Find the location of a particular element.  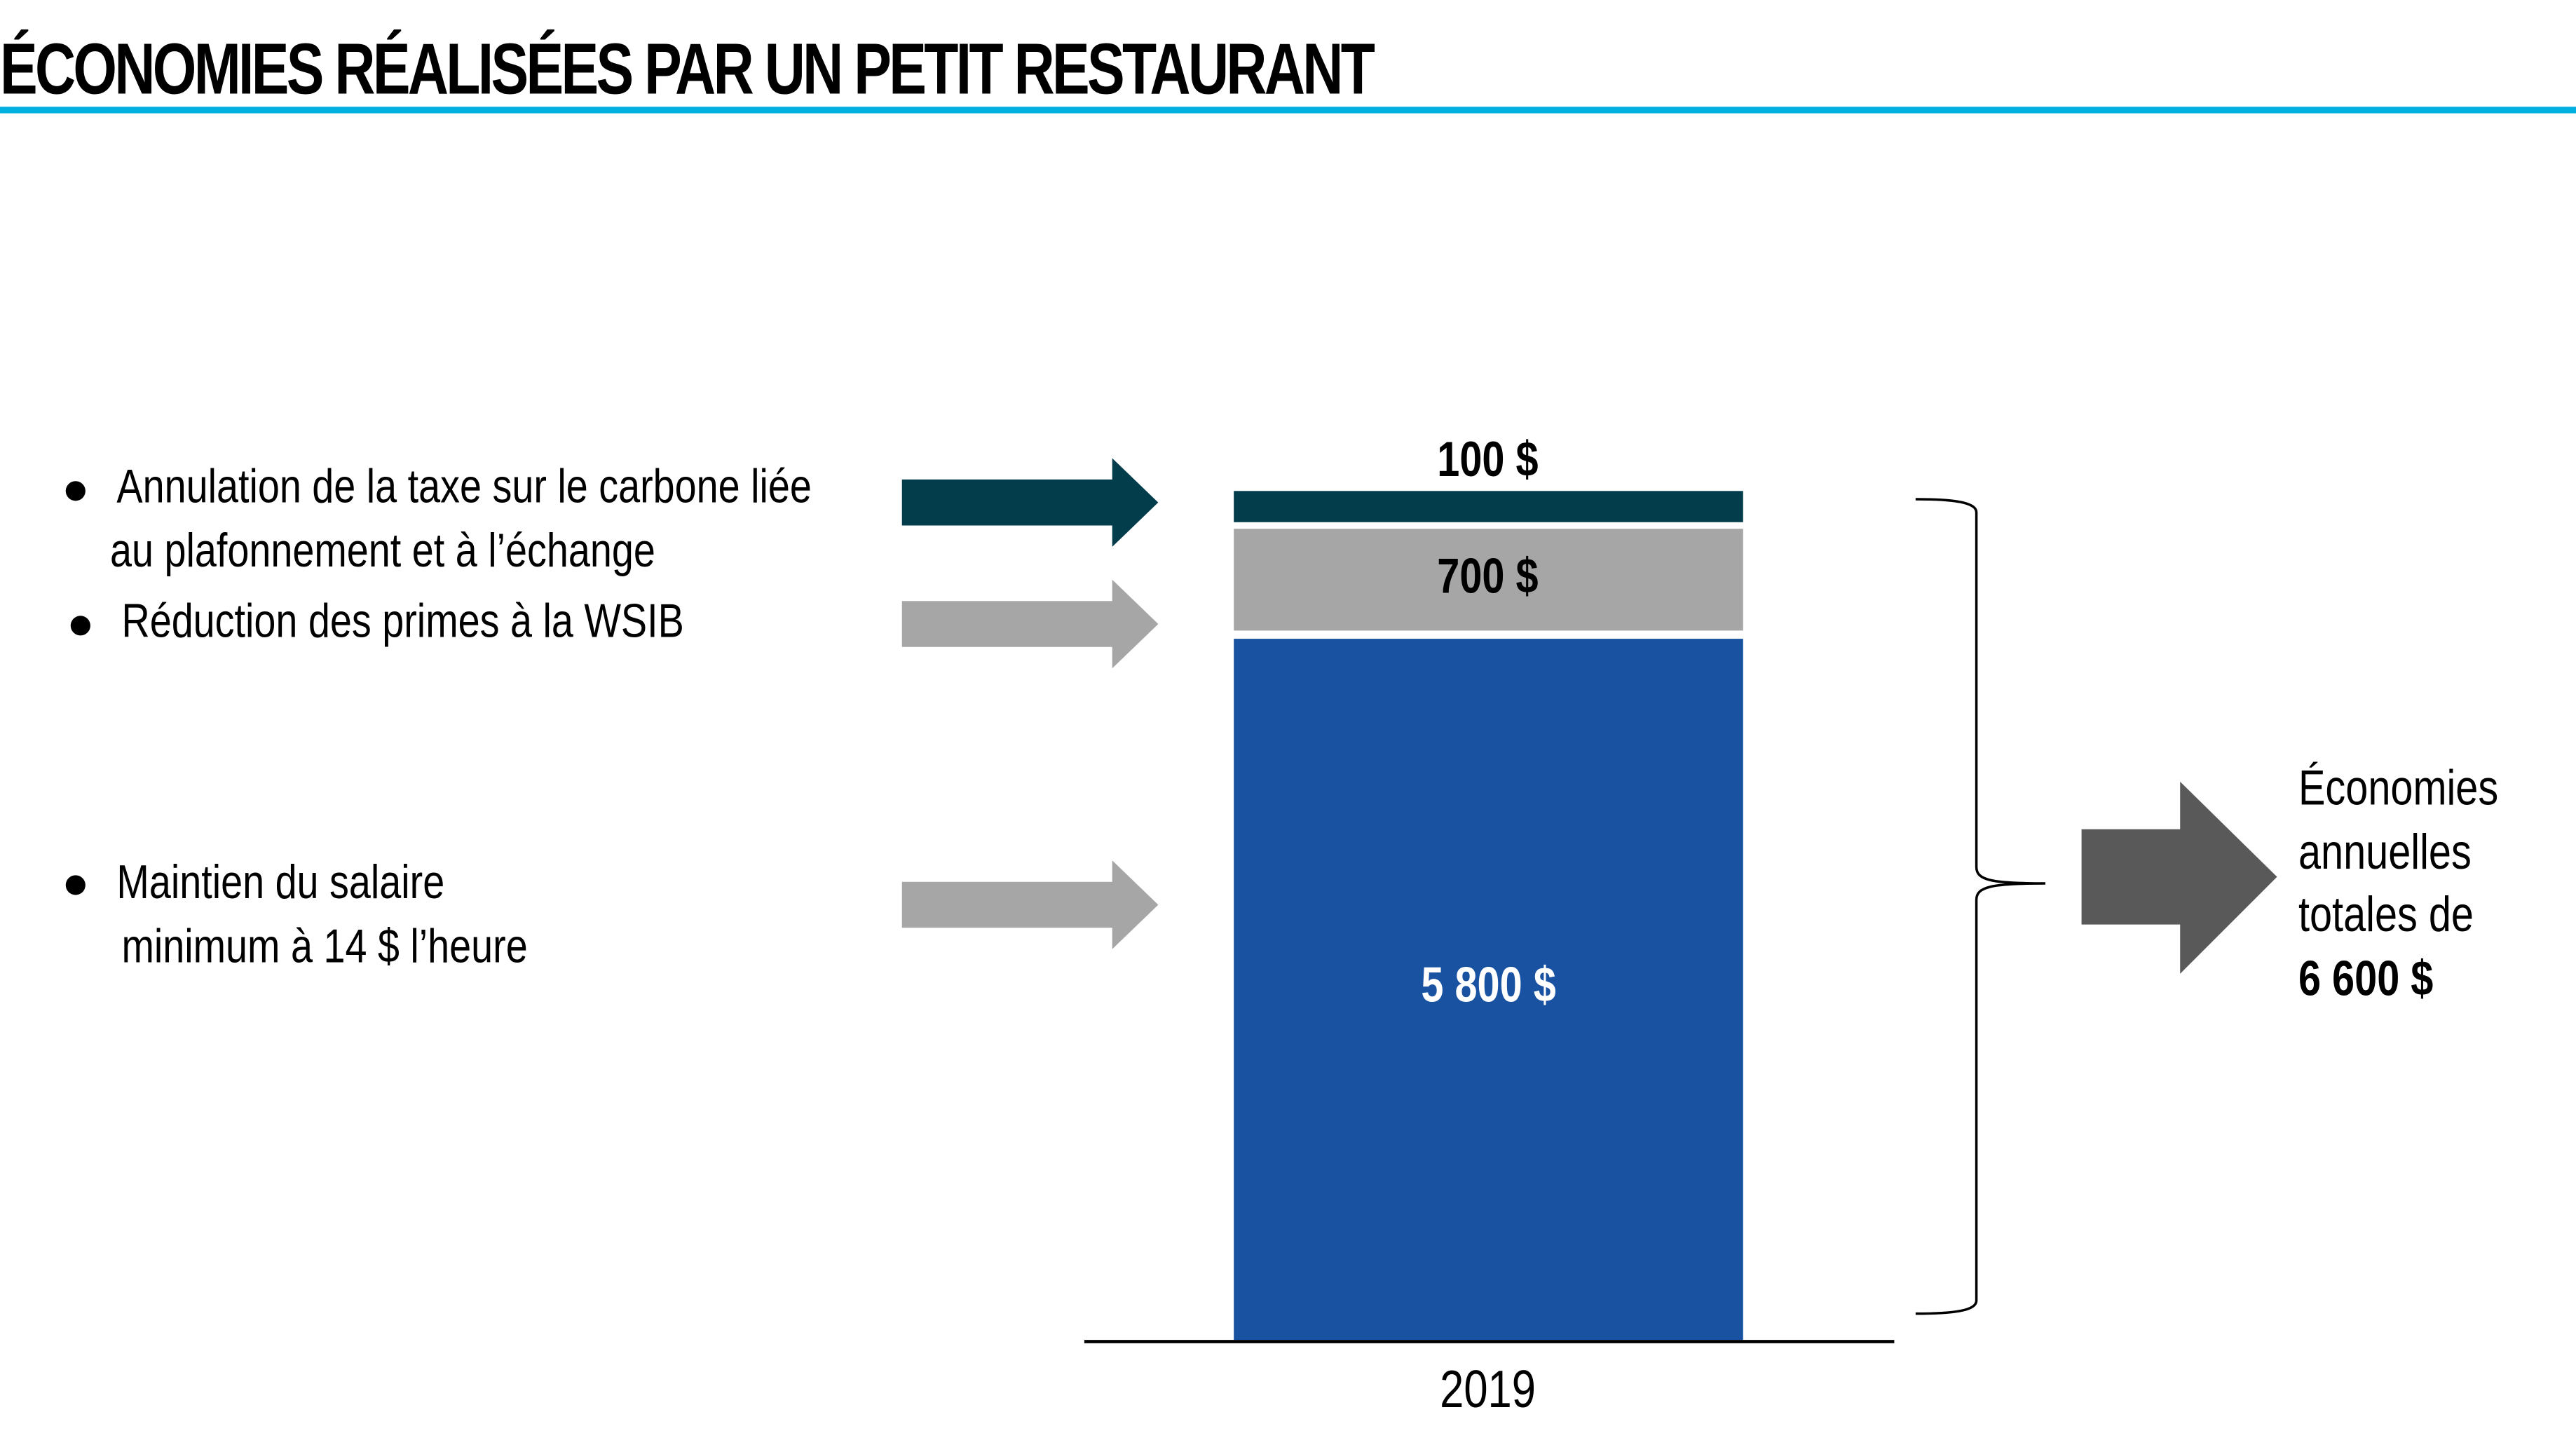

data-label-carbon: 100 $ is located at coordinates (1488, 460).